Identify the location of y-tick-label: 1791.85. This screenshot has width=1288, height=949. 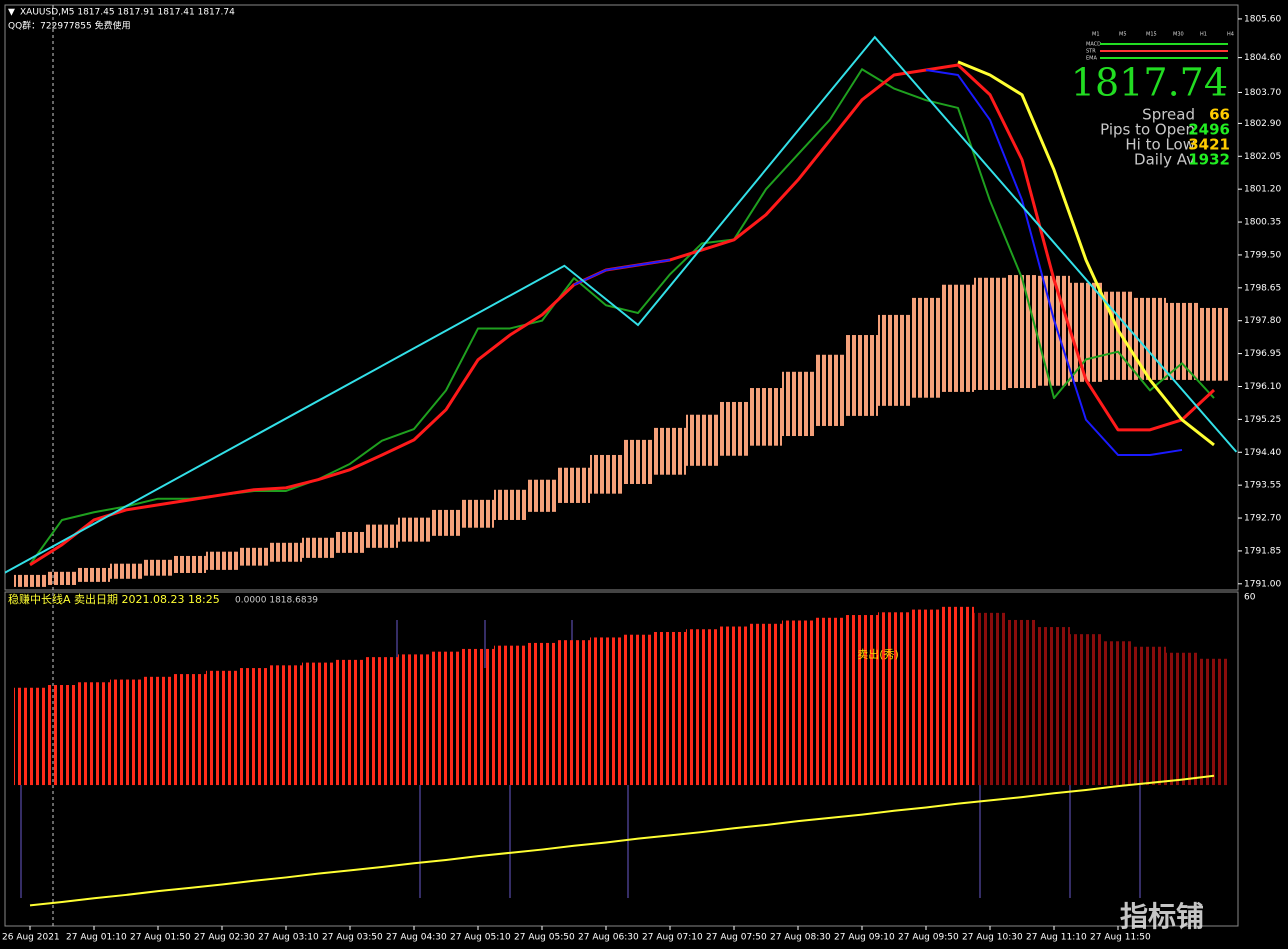
(1262, 551).